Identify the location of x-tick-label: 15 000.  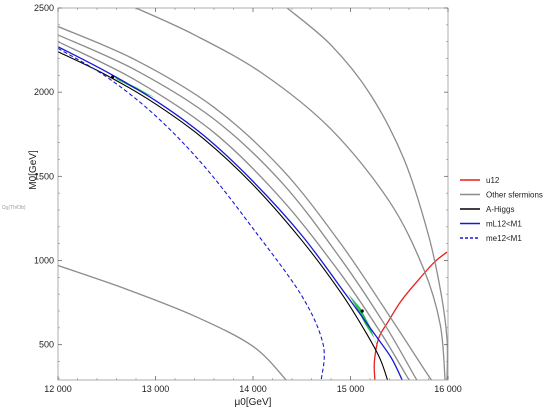
(351, 389).